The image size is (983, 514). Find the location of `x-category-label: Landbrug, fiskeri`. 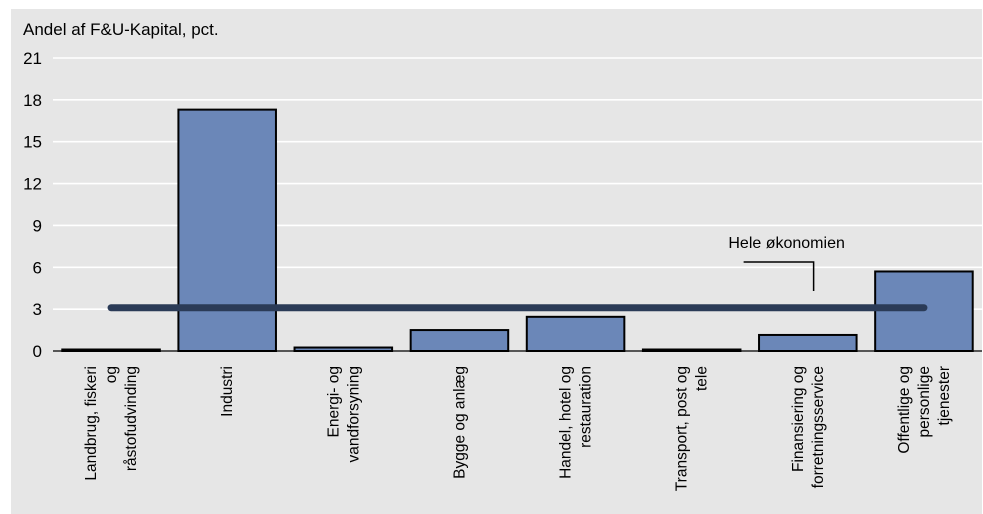

x-category-label: Landbrug, fiskeri is located at coordinates (91, 423).